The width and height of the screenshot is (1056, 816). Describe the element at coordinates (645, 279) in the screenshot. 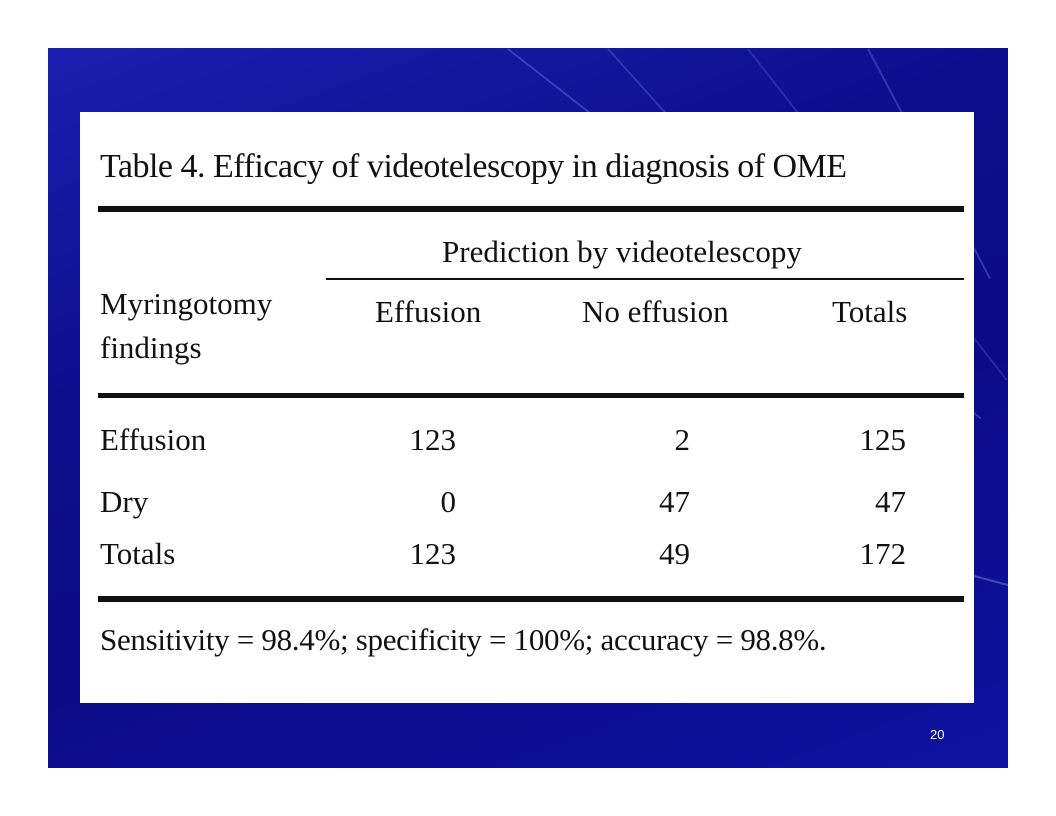

I see `group-header-rule` at that location.